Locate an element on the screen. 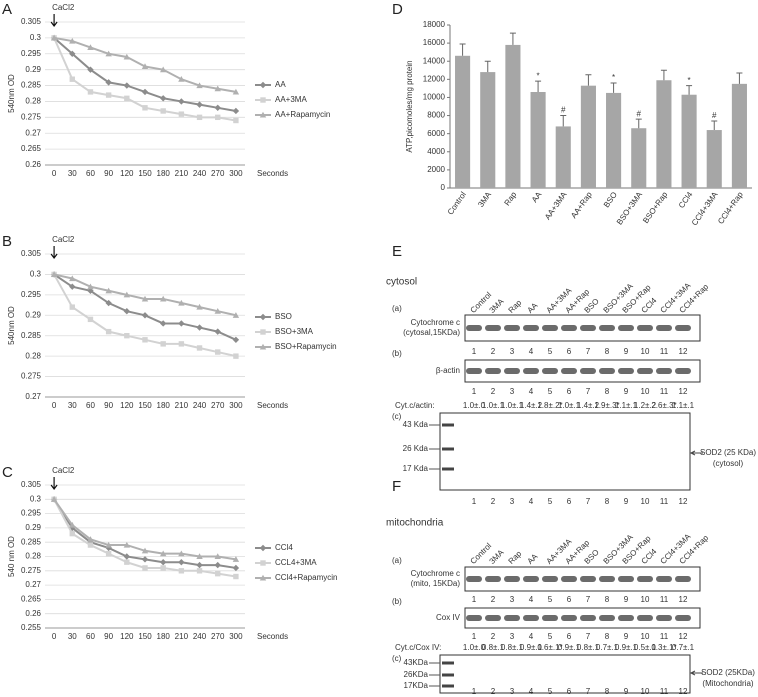 The height and width of the screenshot is (697, 758). ratio: 0.8±.1 is located at coordinates (588, 647).